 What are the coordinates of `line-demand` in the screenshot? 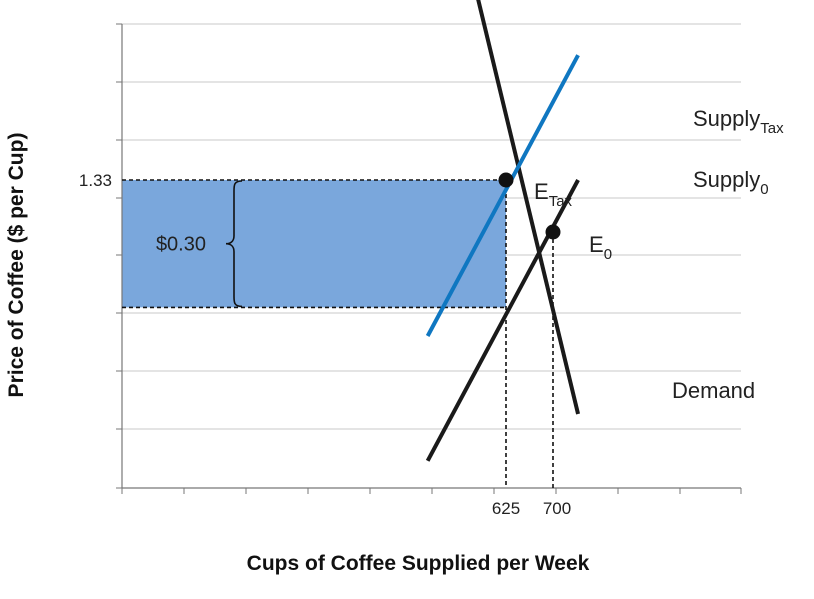 It's located at (528, 207).